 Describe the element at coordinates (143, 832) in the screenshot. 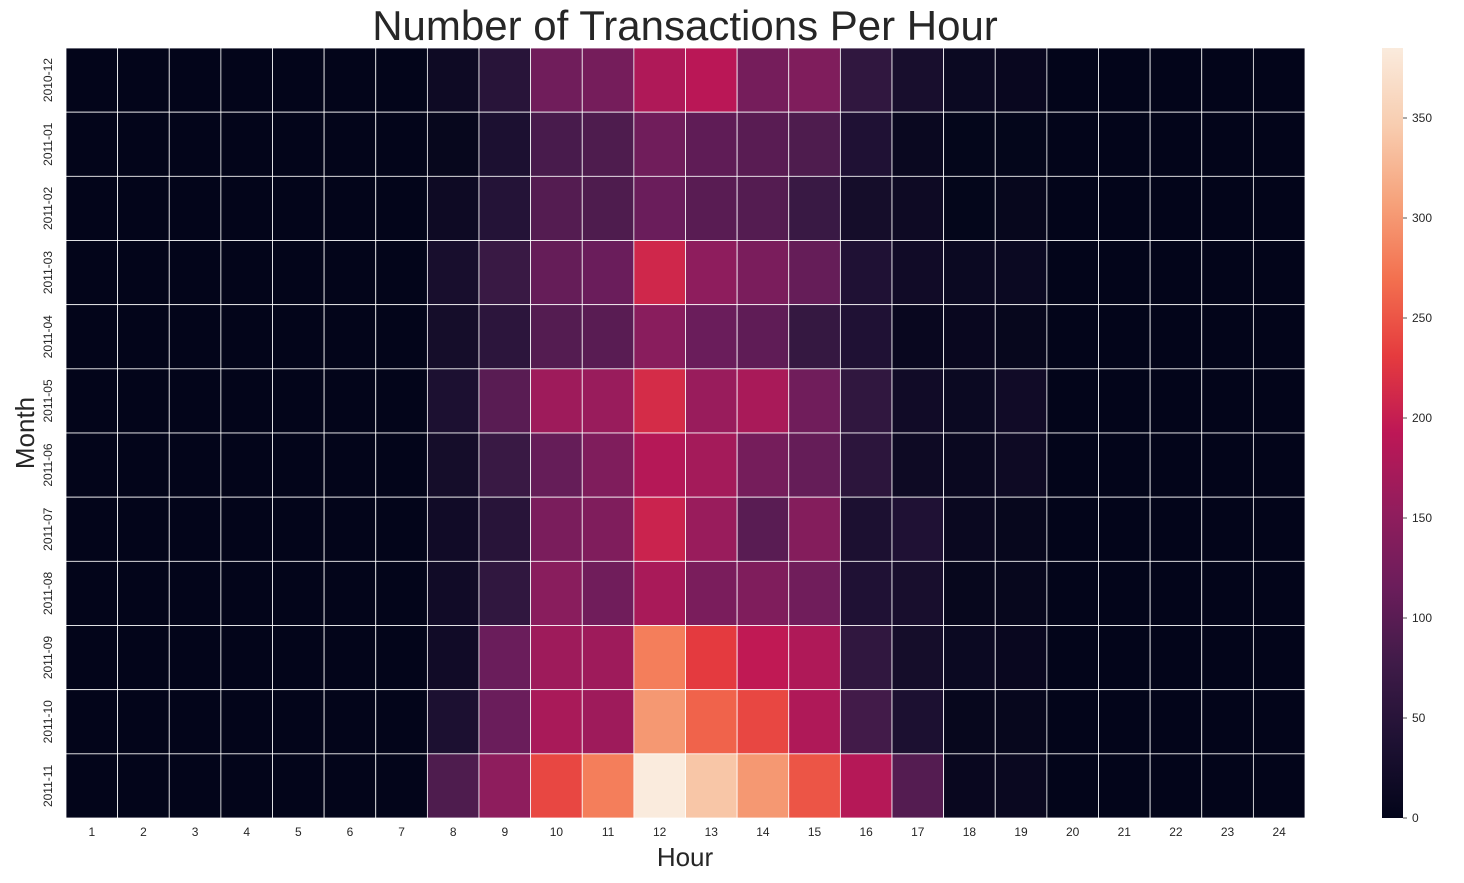

I see `x-tick-label: 2` at that location.